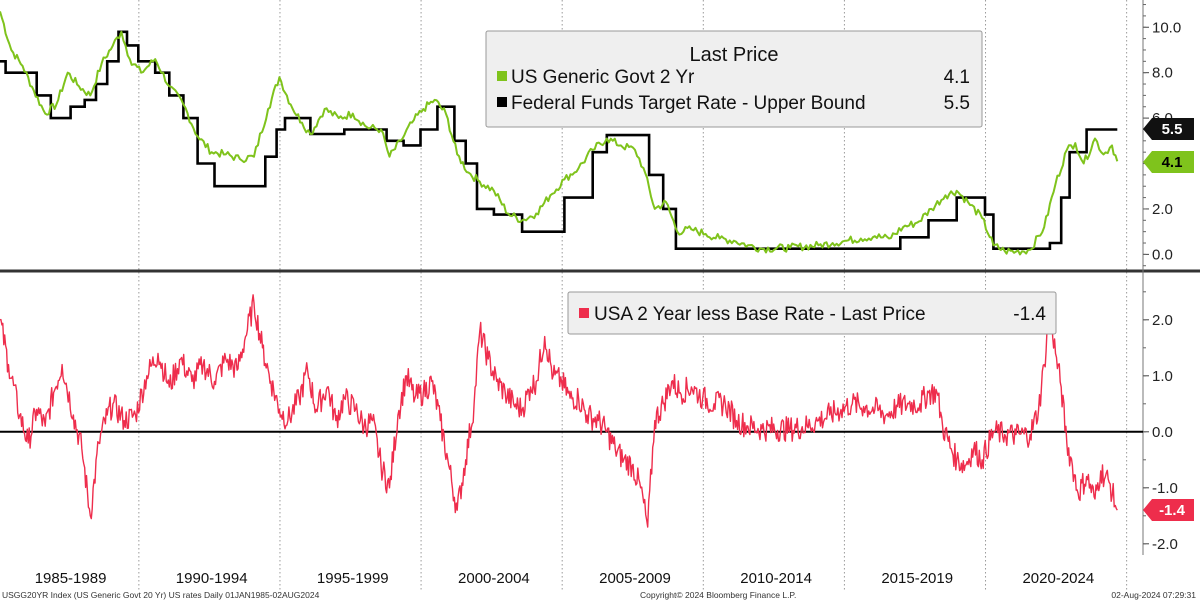  Describe the element at coordinates (776, 578) in the screenshot. I see `x-axis-label: 2010-2014` at that location.